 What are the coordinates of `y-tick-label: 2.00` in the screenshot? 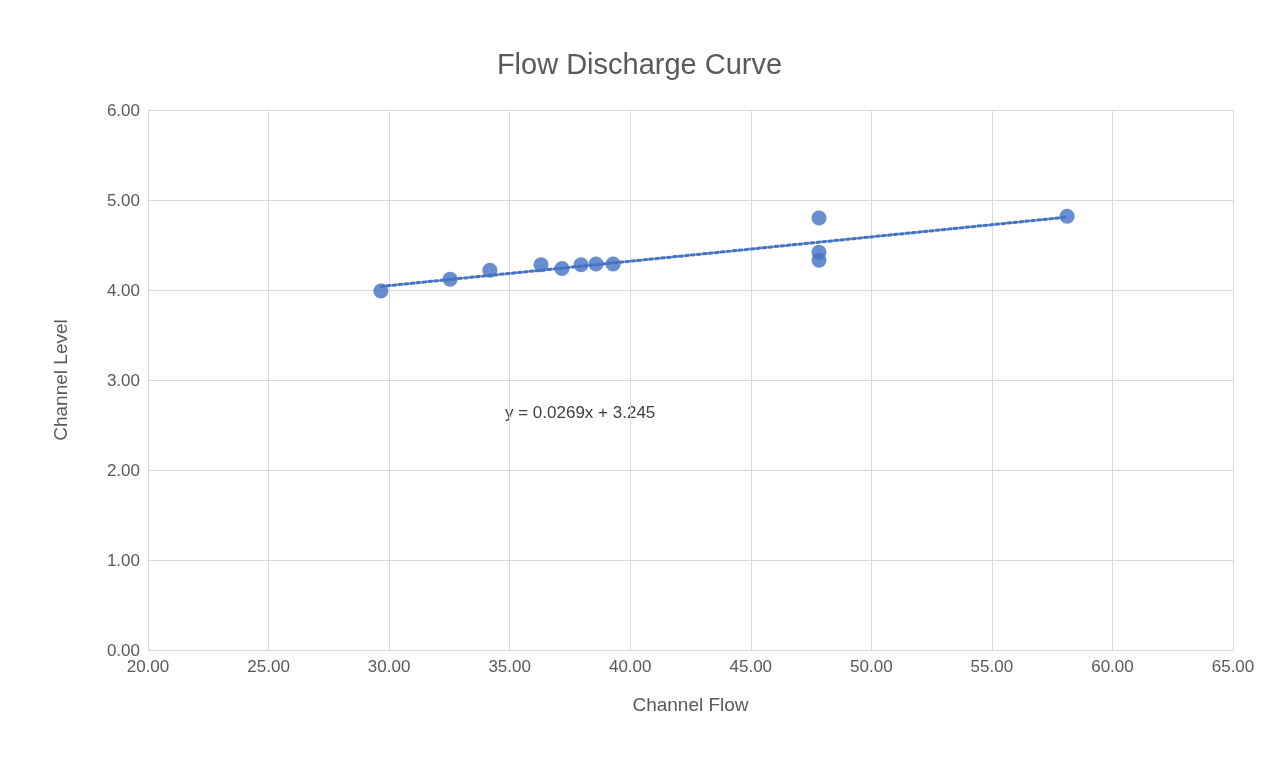 It's located at (123, 470).